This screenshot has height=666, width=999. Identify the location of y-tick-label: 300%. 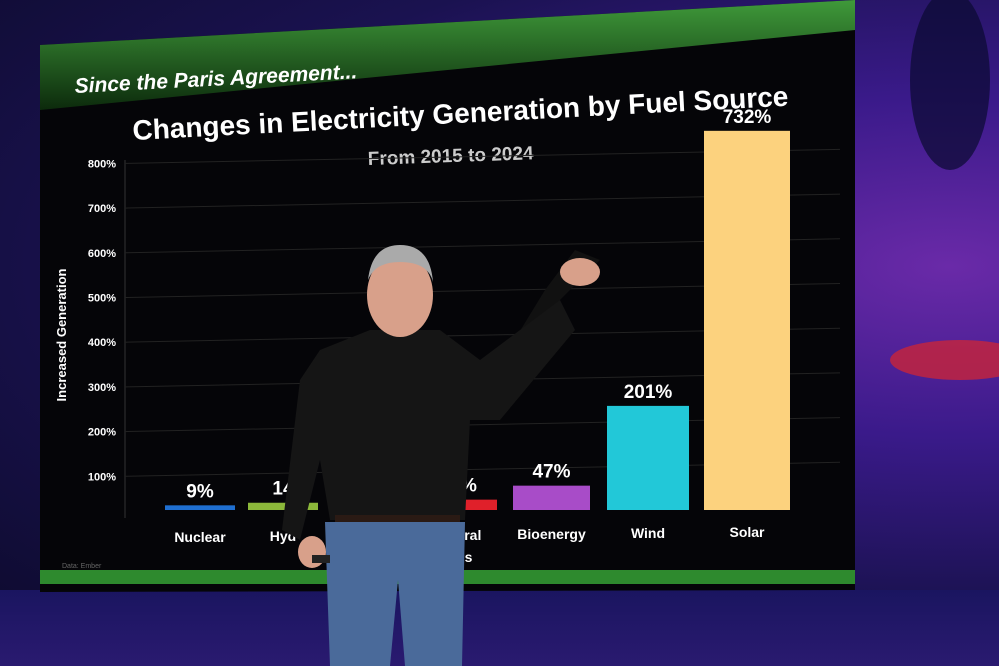
(102, 388).